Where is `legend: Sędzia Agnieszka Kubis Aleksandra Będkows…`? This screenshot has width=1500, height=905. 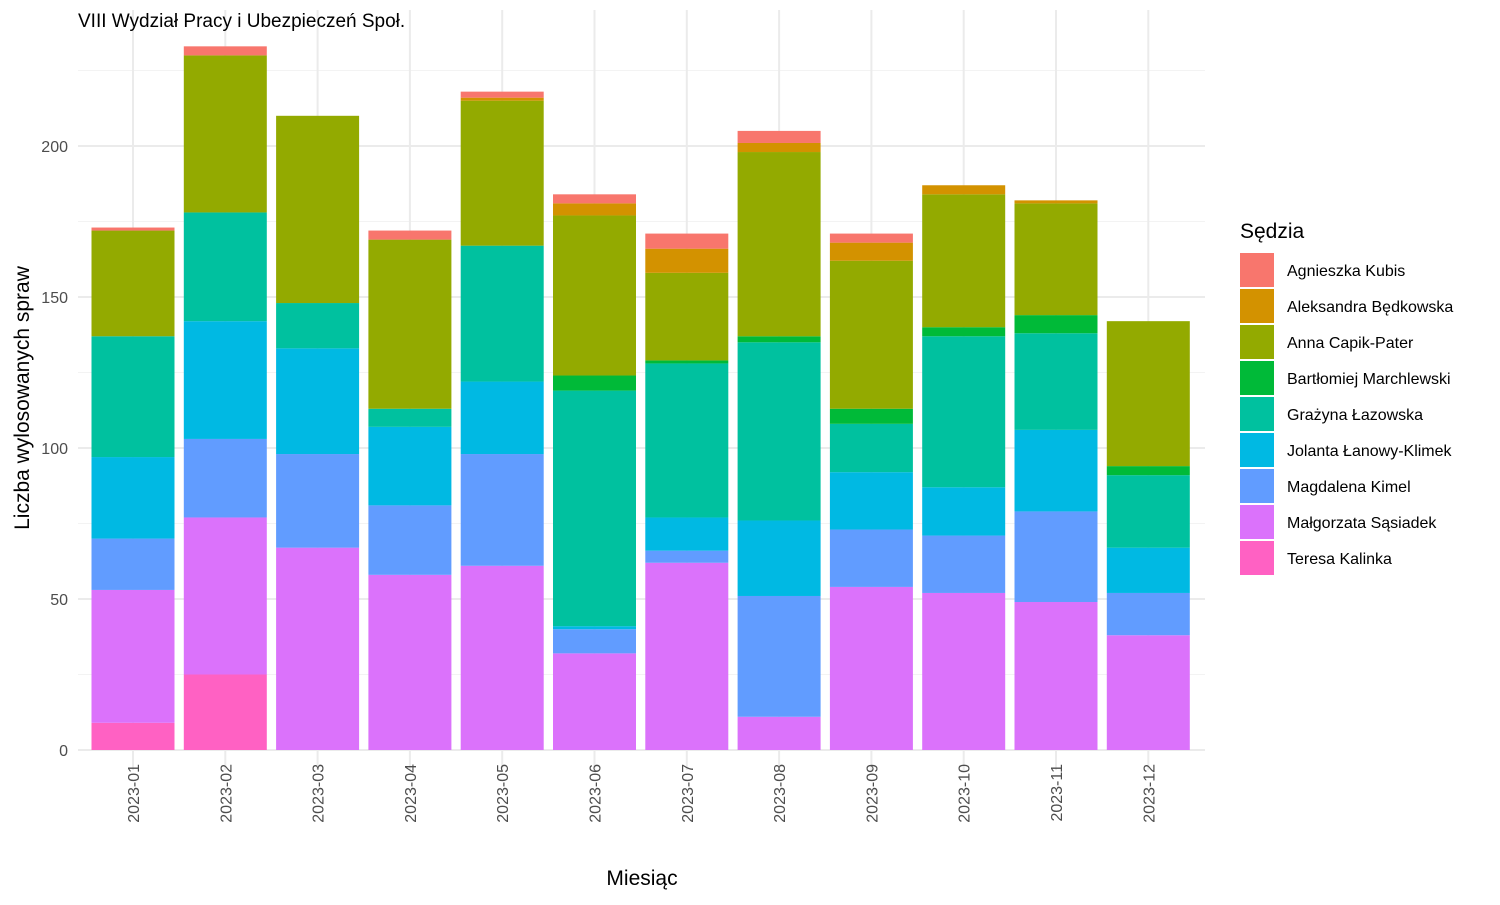 legend: Sędzia Agnieszka Kubis Aleksandra Będkows… is located at coordinates (1346, 397).